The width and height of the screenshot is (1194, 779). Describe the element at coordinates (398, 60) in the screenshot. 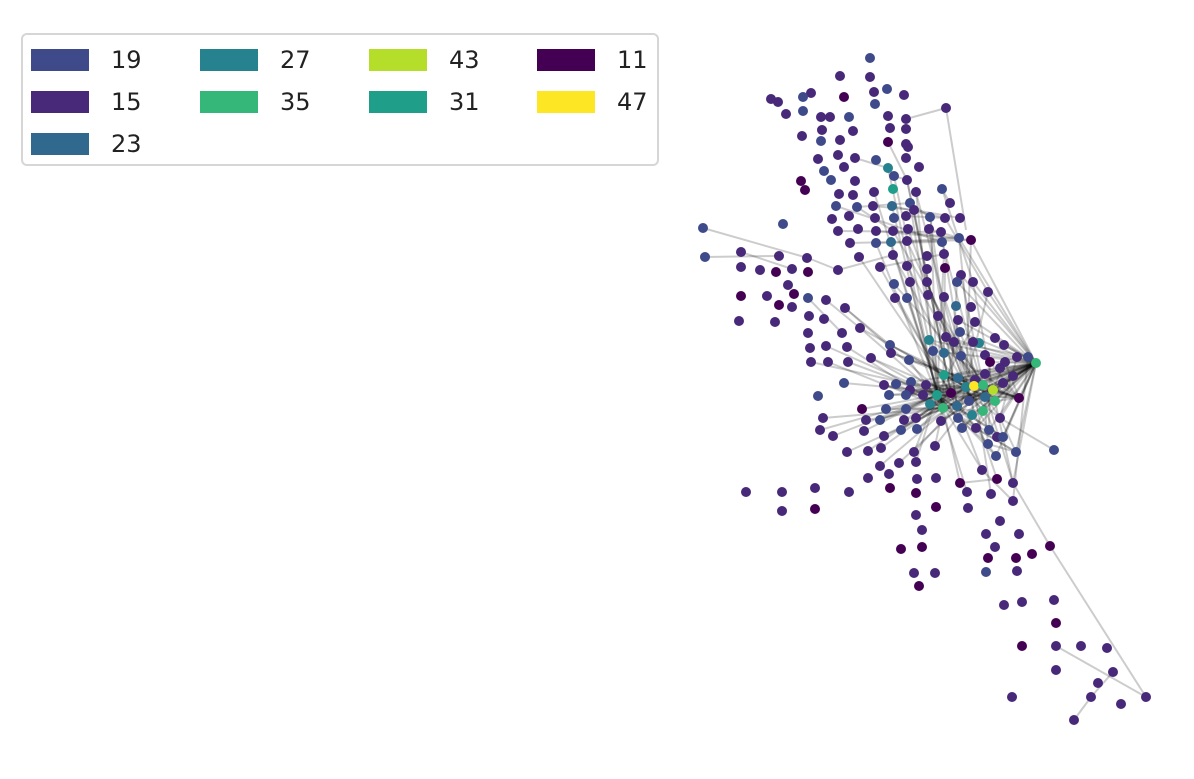

I see `legend-swatch` at that location.